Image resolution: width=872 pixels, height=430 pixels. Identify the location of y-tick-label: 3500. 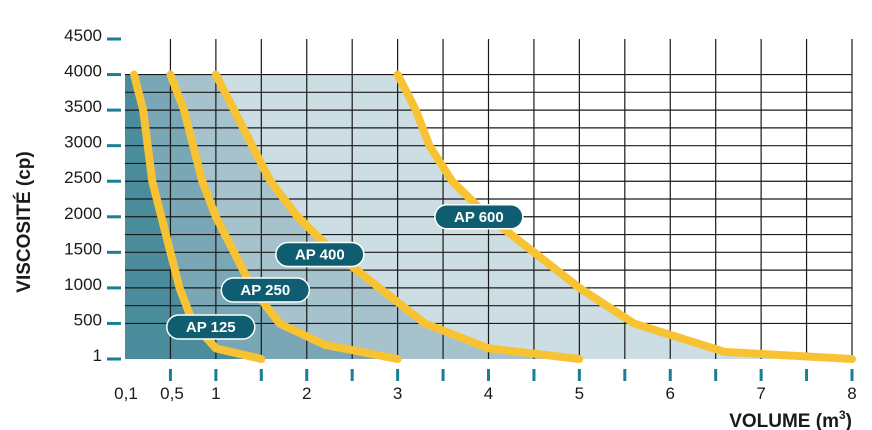
(83, 106).